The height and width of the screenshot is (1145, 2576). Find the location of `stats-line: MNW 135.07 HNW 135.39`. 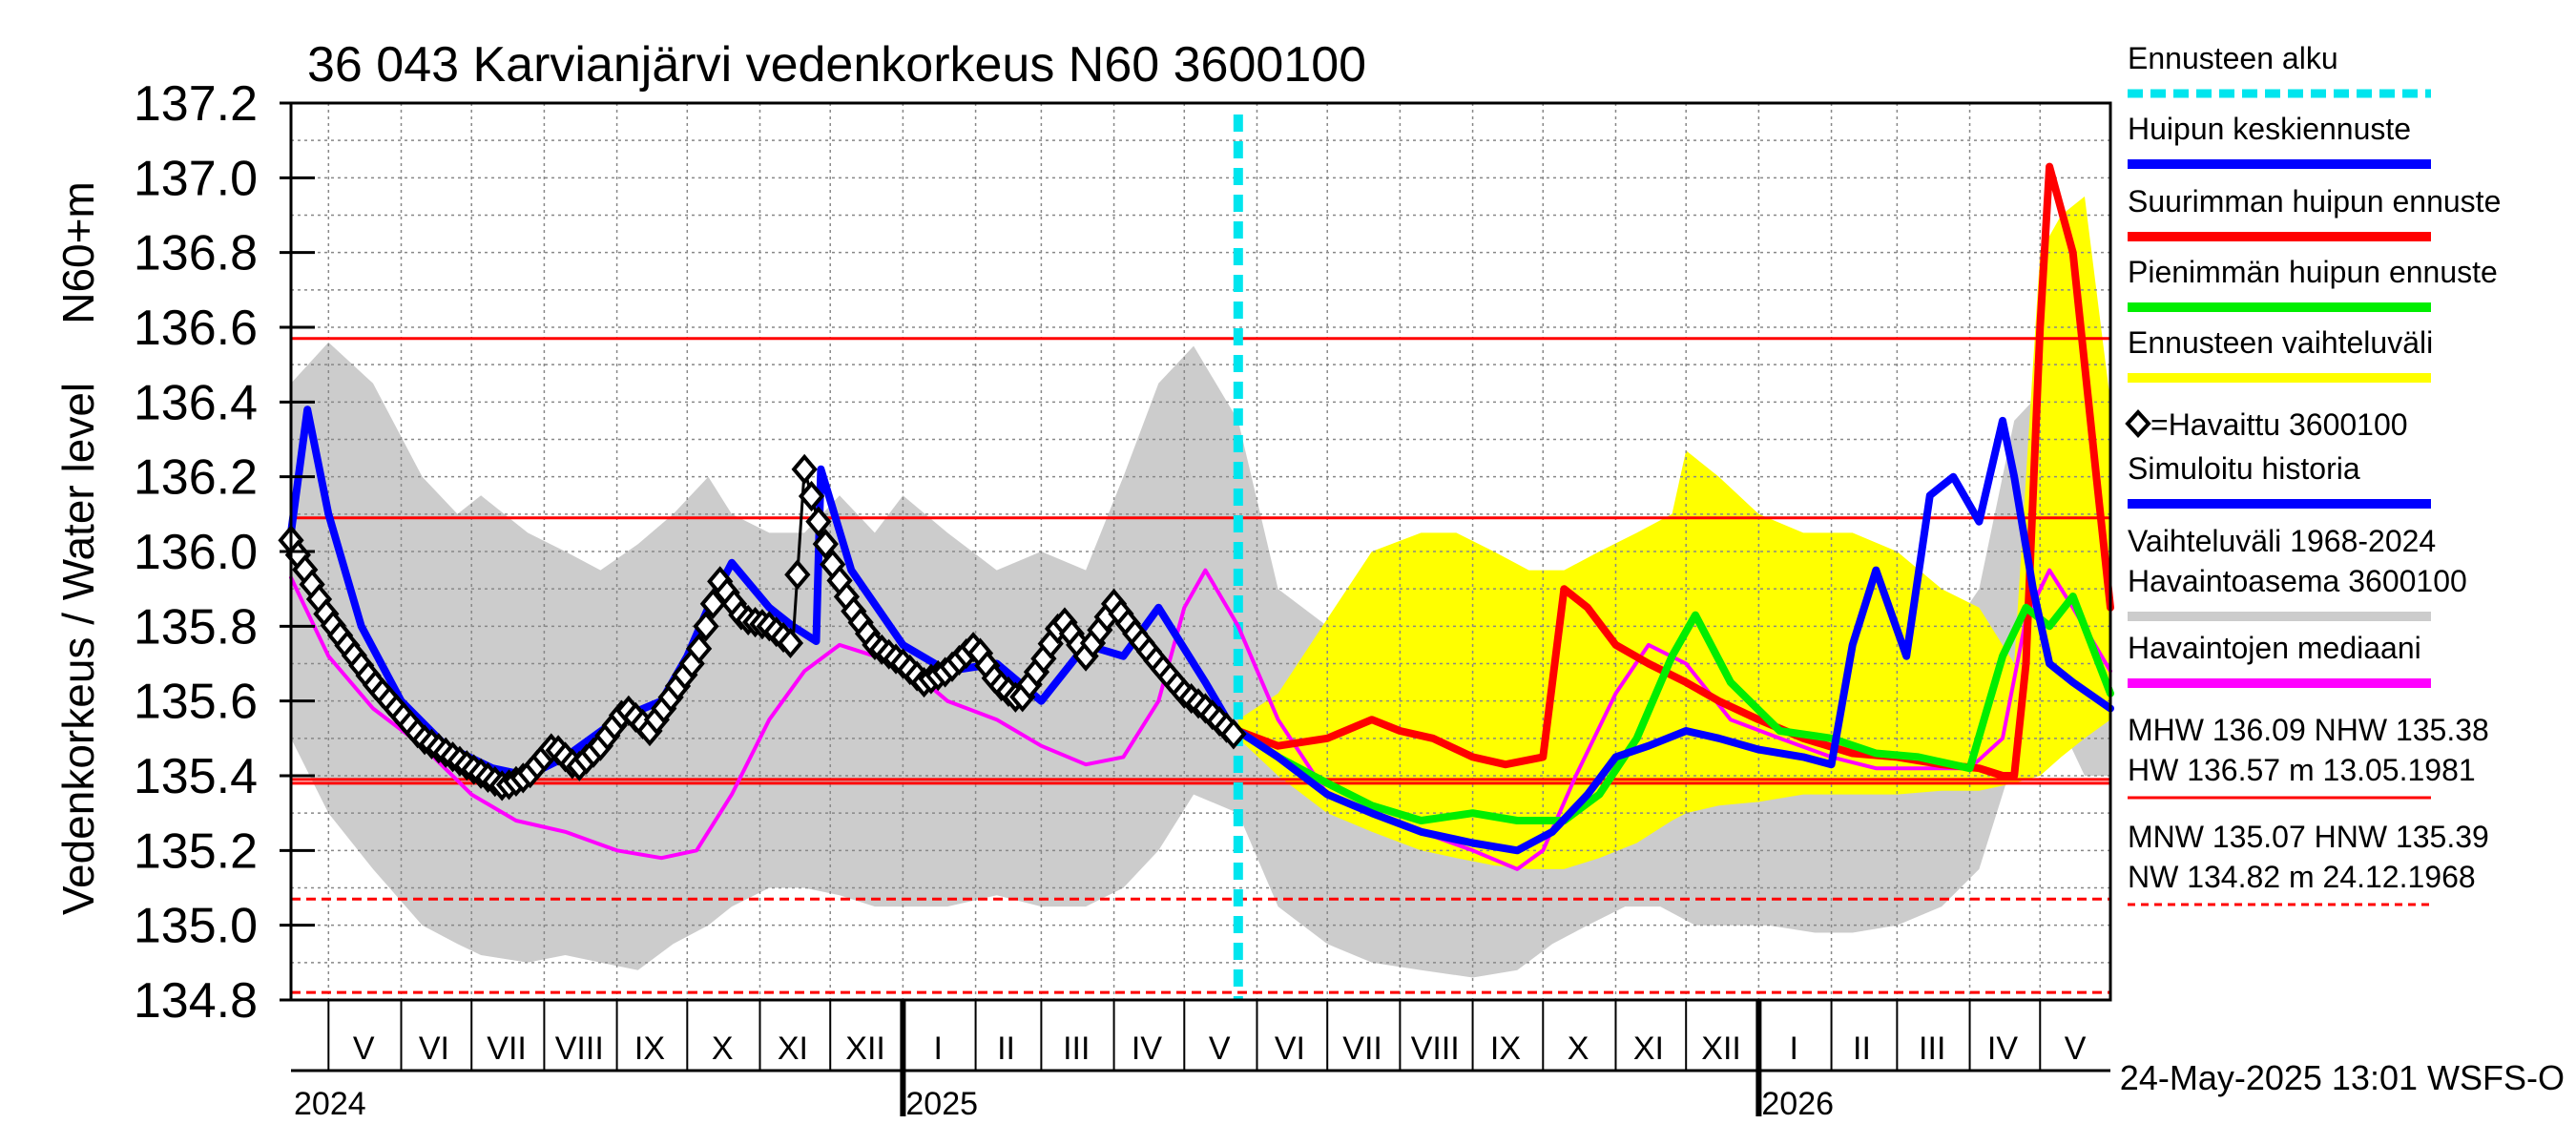

stats-line: MNW 135.07 HNW 135.39 is located at coordinates (2308, 837).